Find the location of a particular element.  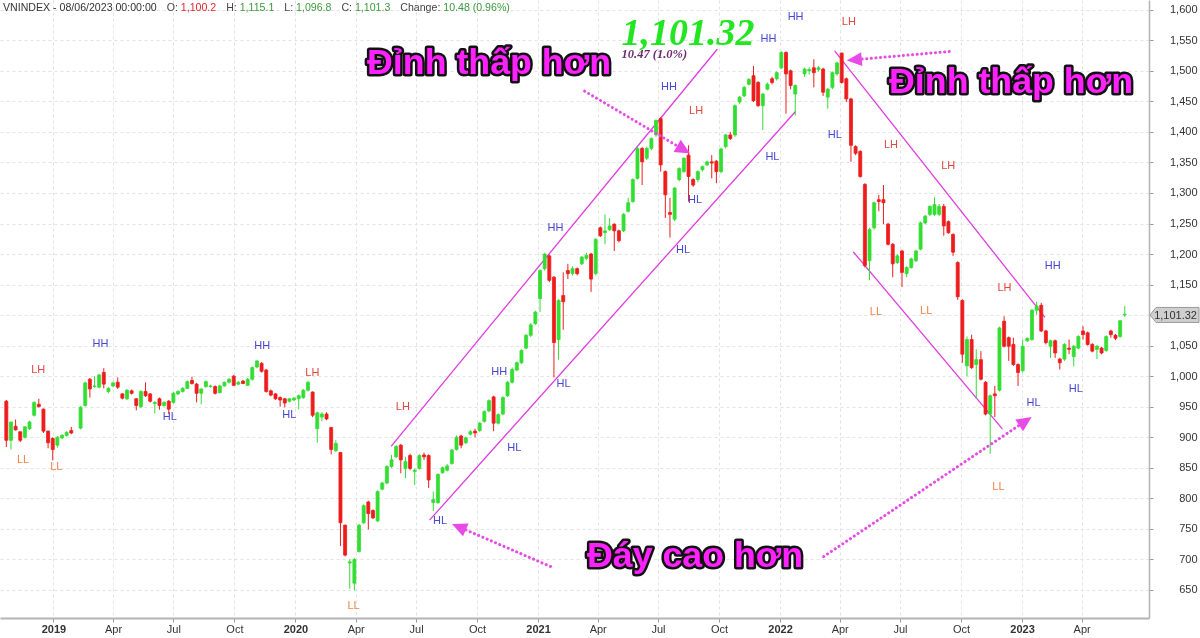

y-tick-label: 1,050 is located at coordinates (1183, 345).